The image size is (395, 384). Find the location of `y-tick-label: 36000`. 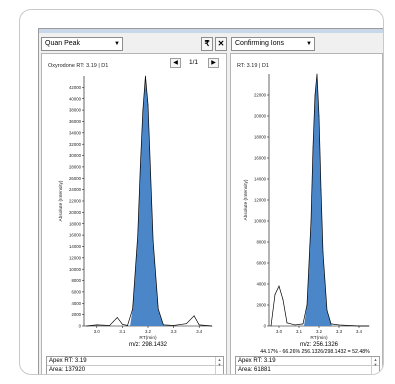

y-tick-label: 36000 is located at coordinates (75, 121).